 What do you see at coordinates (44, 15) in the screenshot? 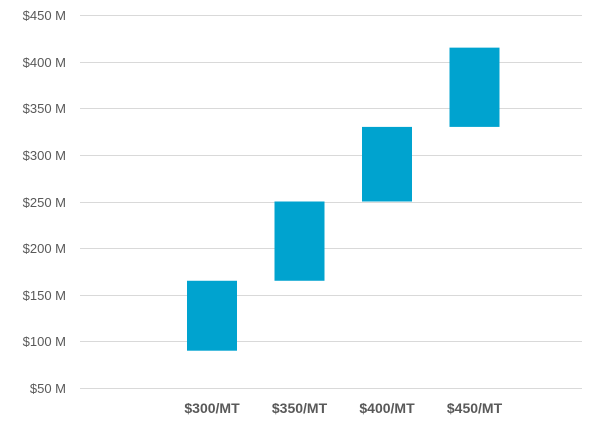
I see `y-tick-label: $450 M` at bounding box center [44, 15].